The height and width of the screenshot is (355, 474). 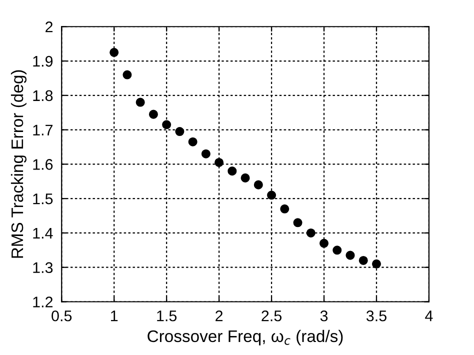 What do you see at coordinates (245, 338) in the screenshot?
I see `x-axis-title: Crossover Freq, ω$_{c}$ (rad/s)` at bounding box center [245, 338].